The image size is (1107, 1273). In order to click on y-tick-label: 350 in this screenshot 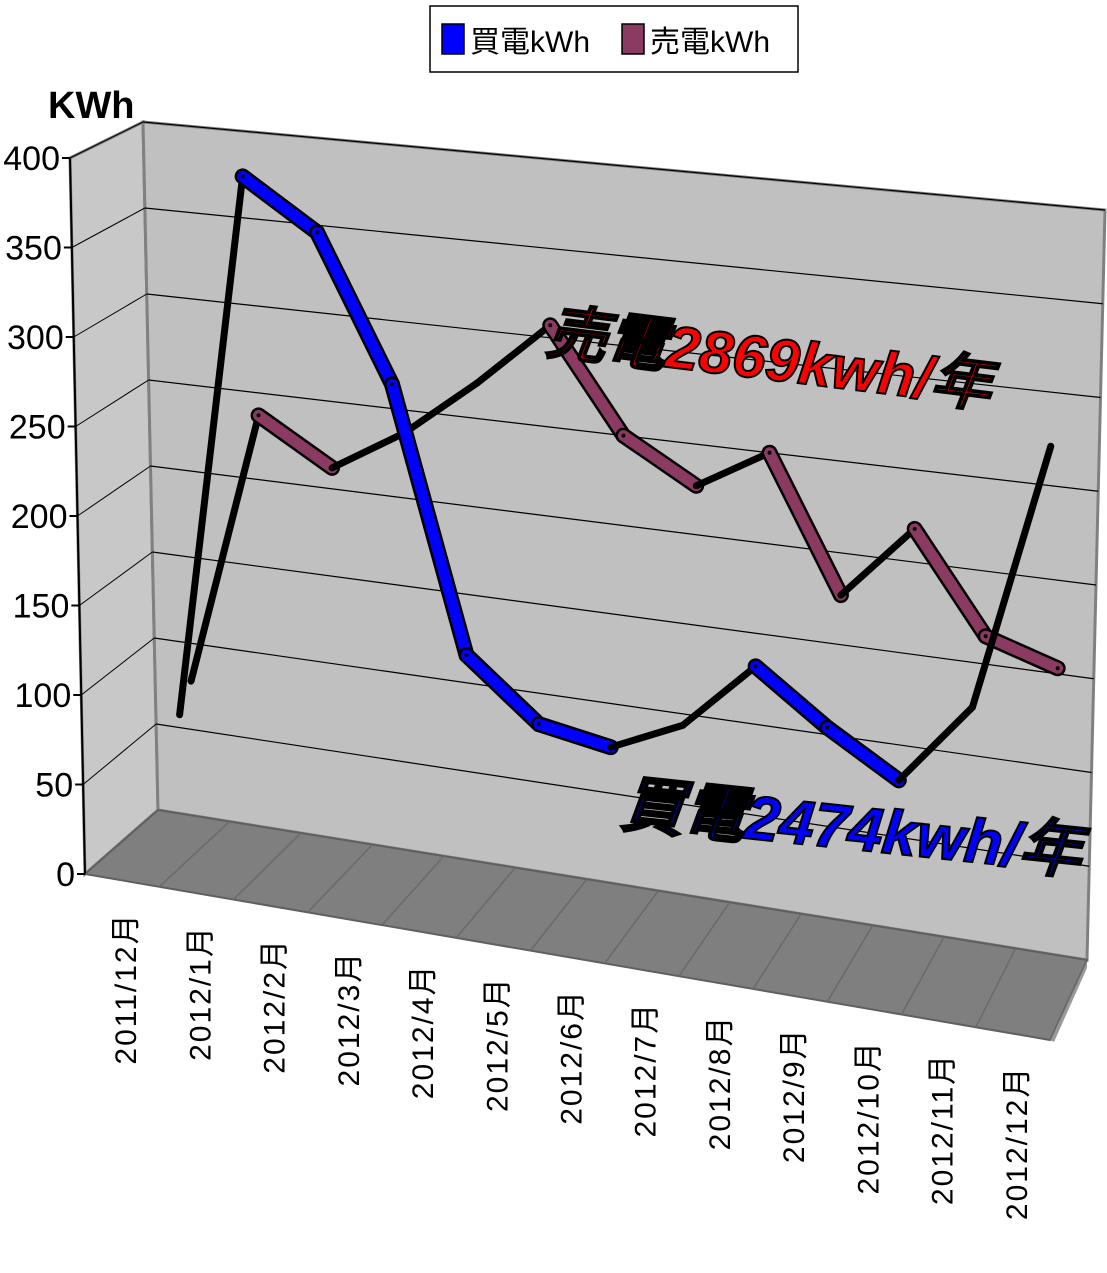, I will do `click(33, 249)`.